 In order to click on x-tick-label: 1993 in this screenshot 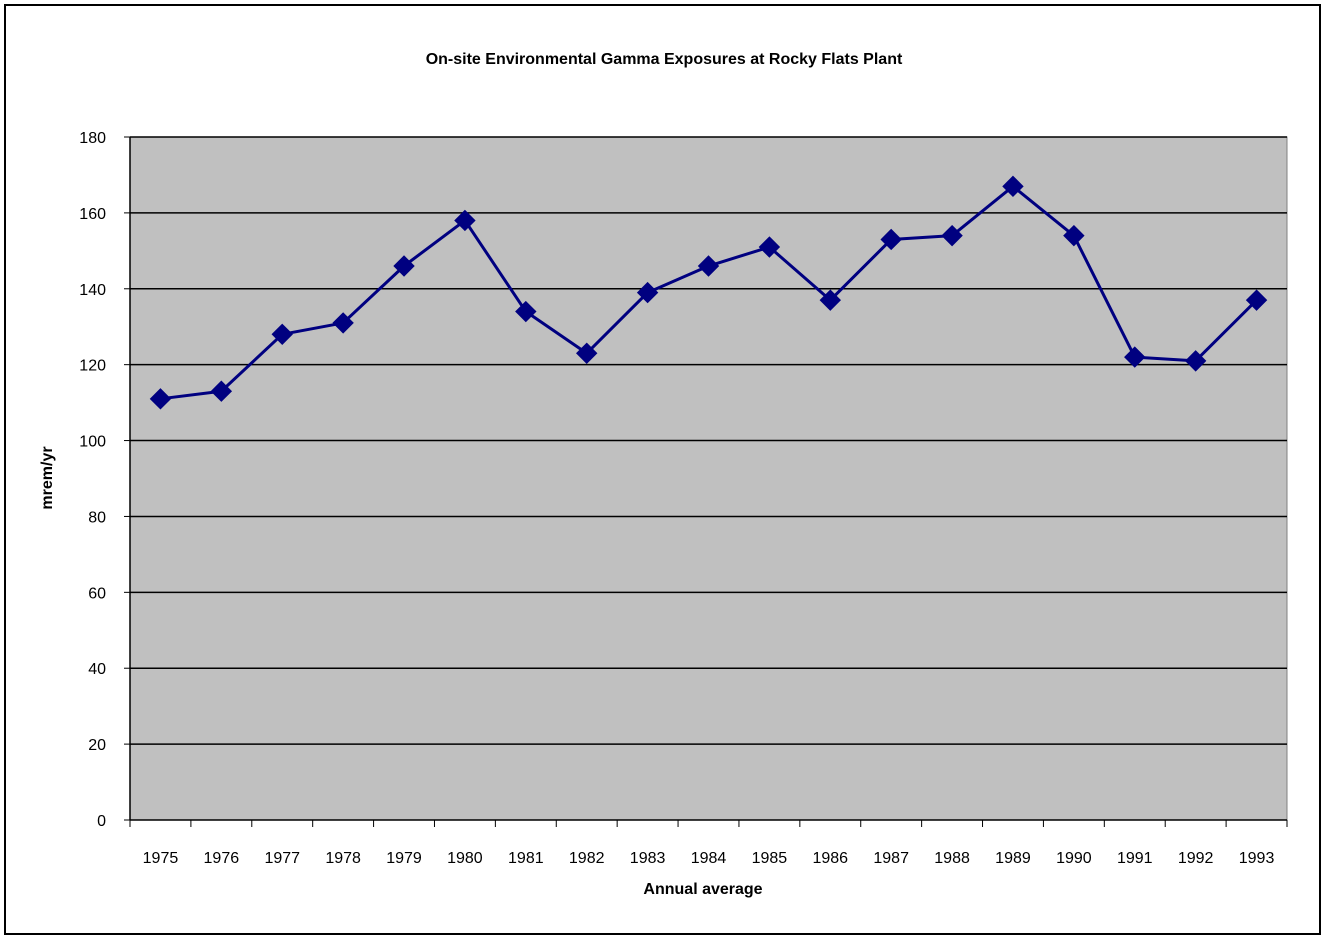, I will do `click(1257, 858)`.